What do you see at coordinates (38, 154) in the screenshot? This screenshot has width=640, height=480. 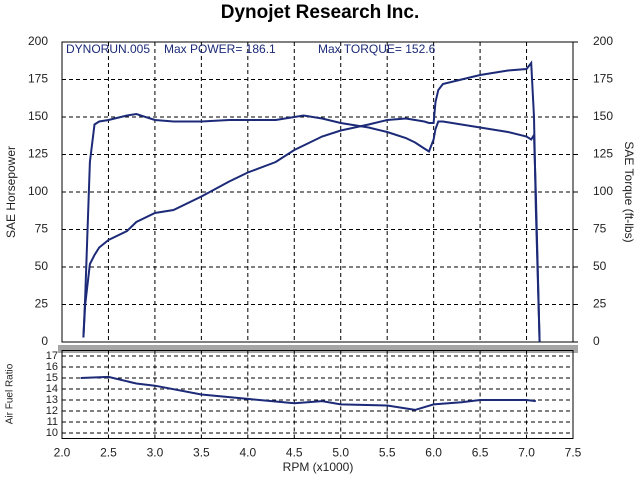 I see `y-tick-label: 125` at bounding box center [38, 154].